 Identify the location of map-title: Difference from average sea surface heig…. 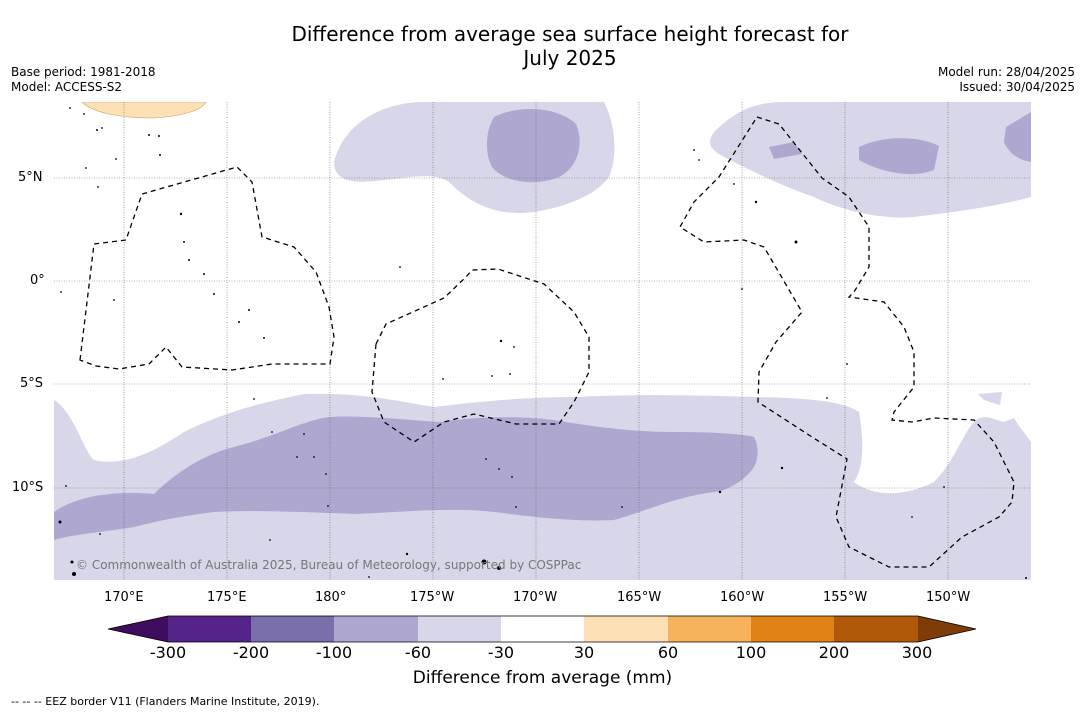
(542, 46).